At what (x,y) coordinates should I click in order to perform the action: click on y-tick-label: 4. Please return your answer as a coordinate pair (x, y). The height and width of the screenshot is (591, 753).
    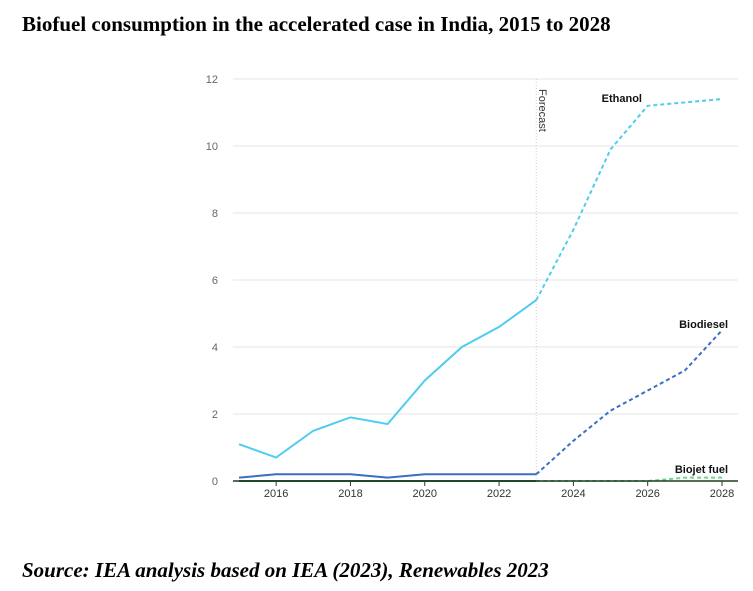
    Looking at the image, I should click on (215, 348).